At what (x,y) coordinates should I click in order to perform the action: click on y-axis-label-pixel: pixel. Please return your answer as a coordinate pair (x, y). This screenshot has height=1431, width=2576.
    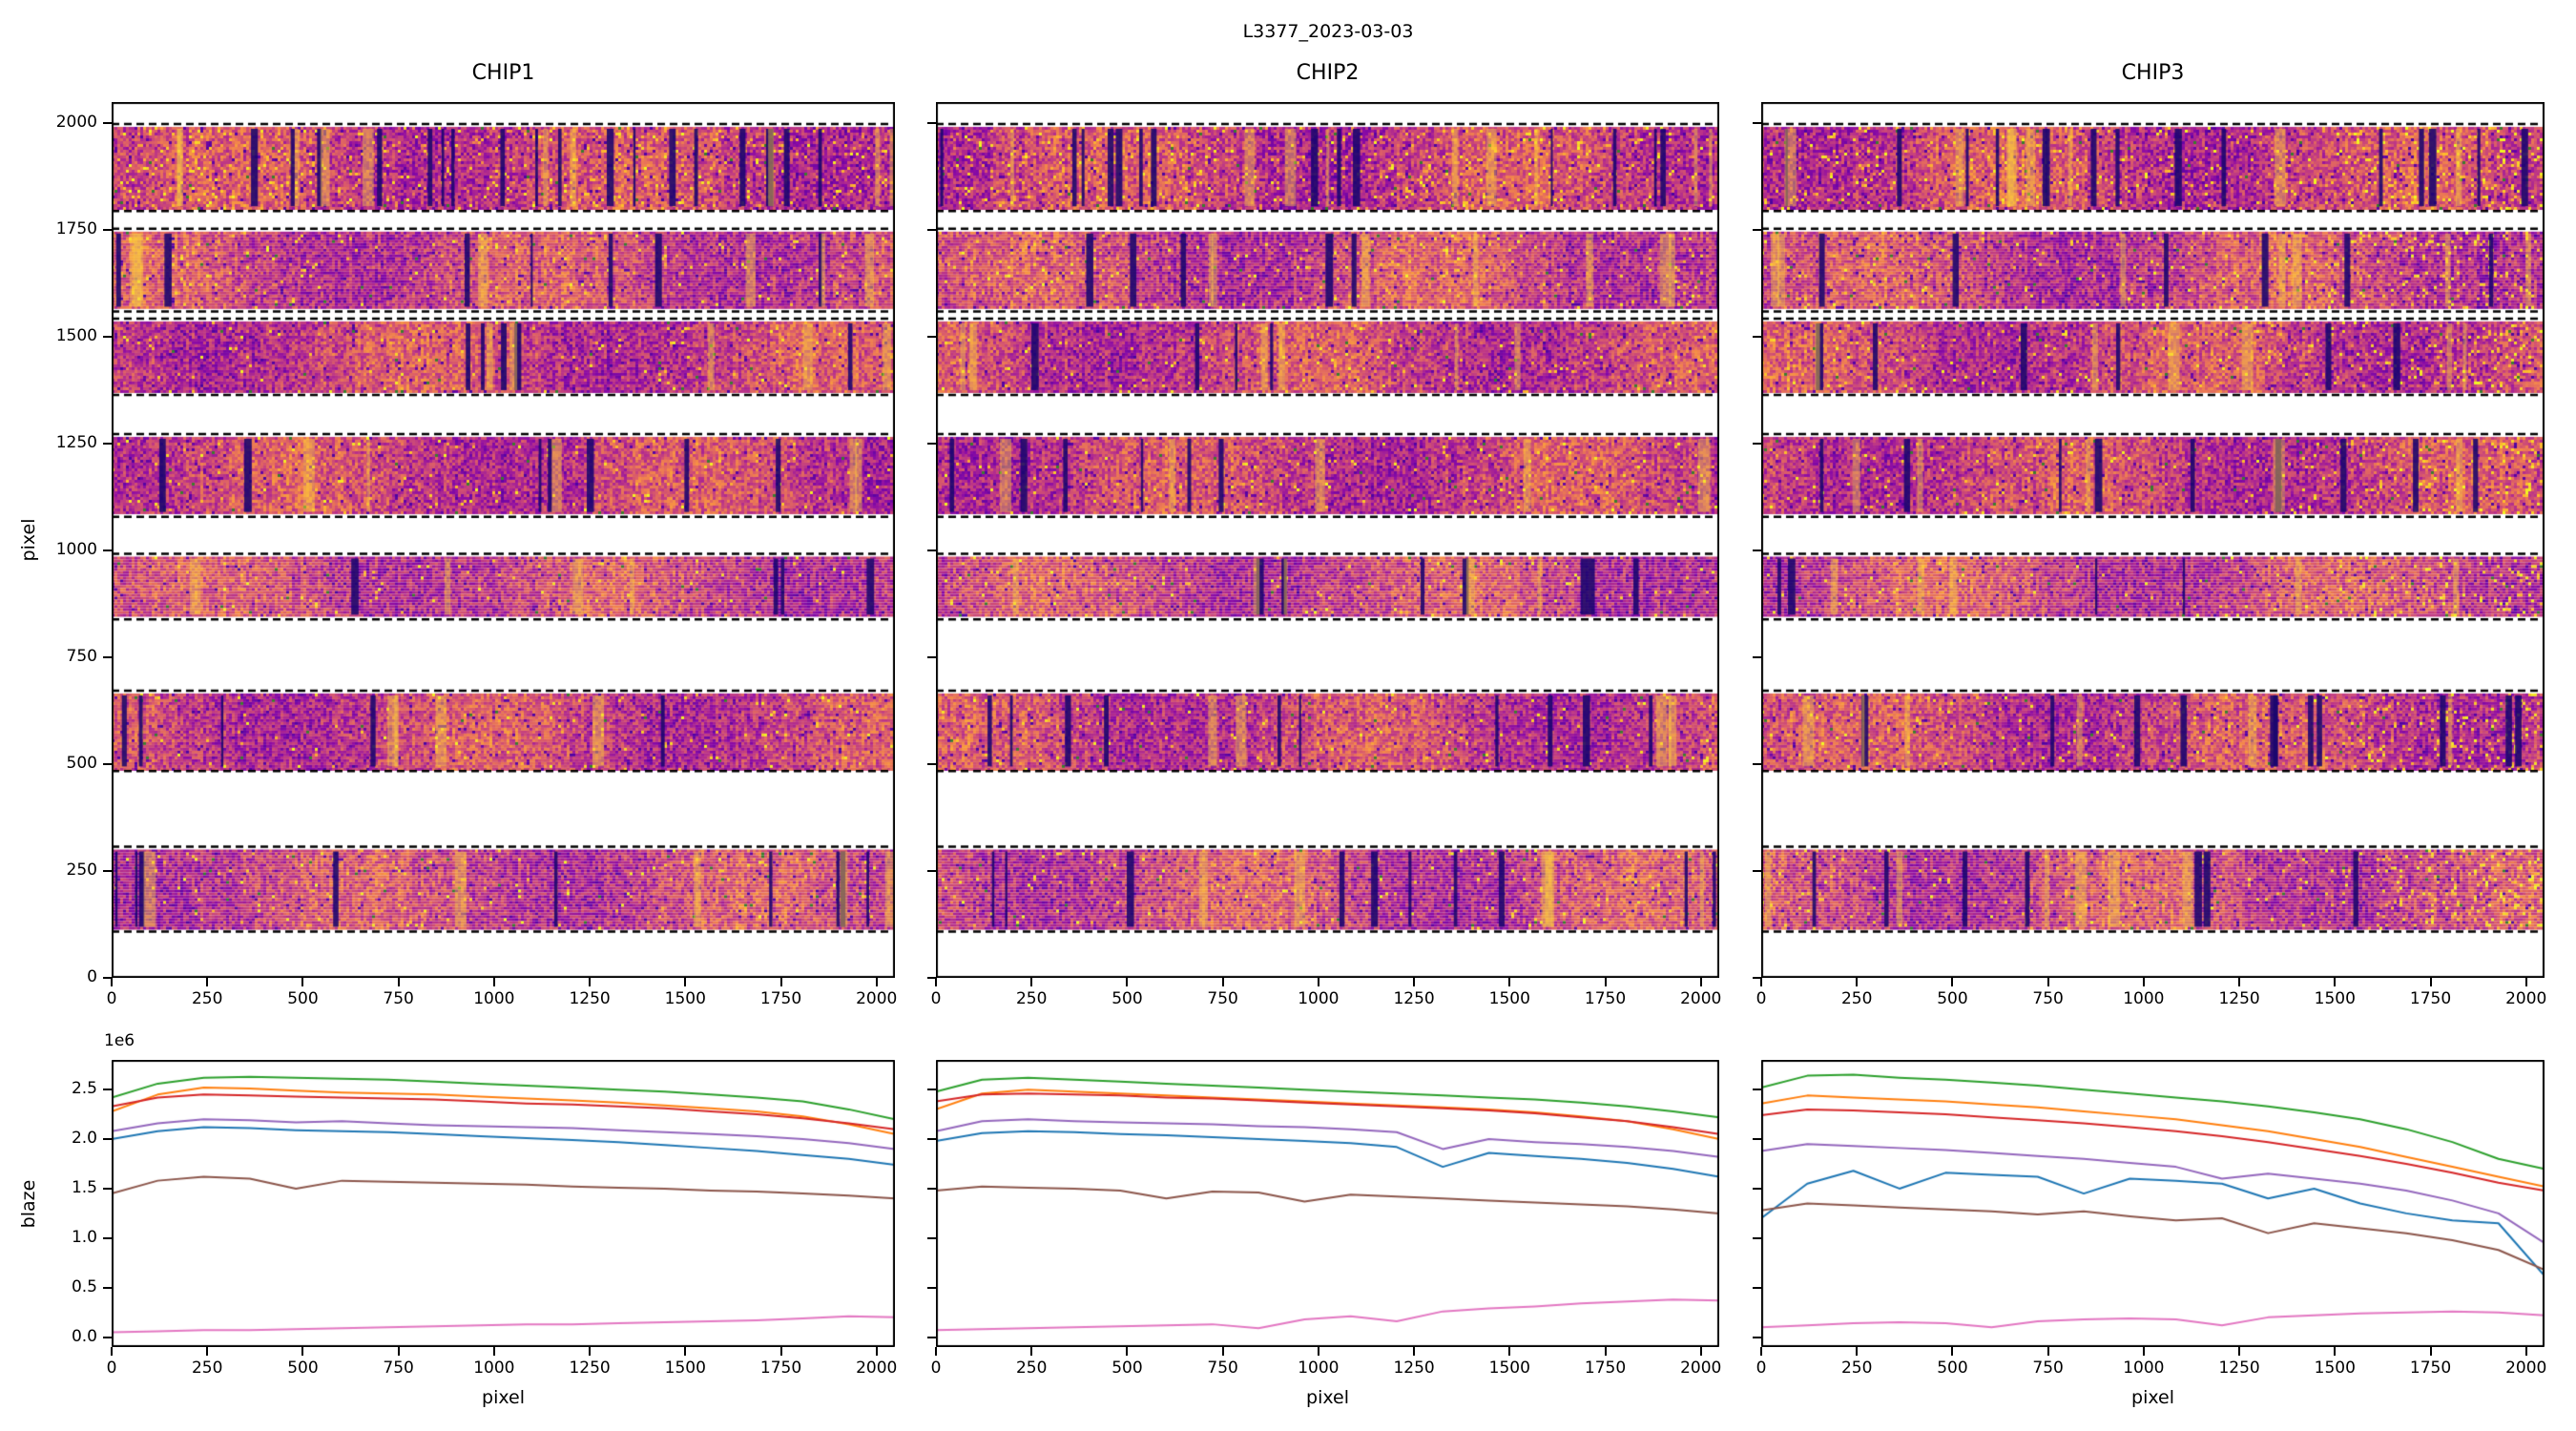
    Looking at the image, I should click on (28, 540).